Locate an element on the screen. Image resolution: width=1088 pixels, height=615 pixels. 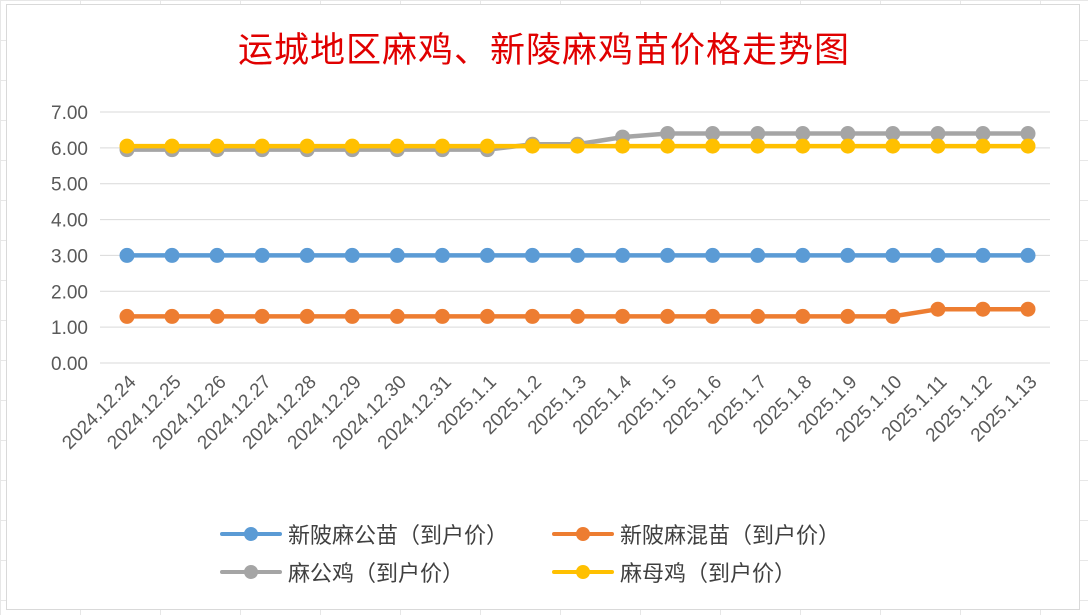
chart-legend: 新陂麻公苗（到户价） 新陂麻混苗（到户价） 麻公鸡（到户价） 麻母鸡（到户价） is located at coordinates (544, 550).